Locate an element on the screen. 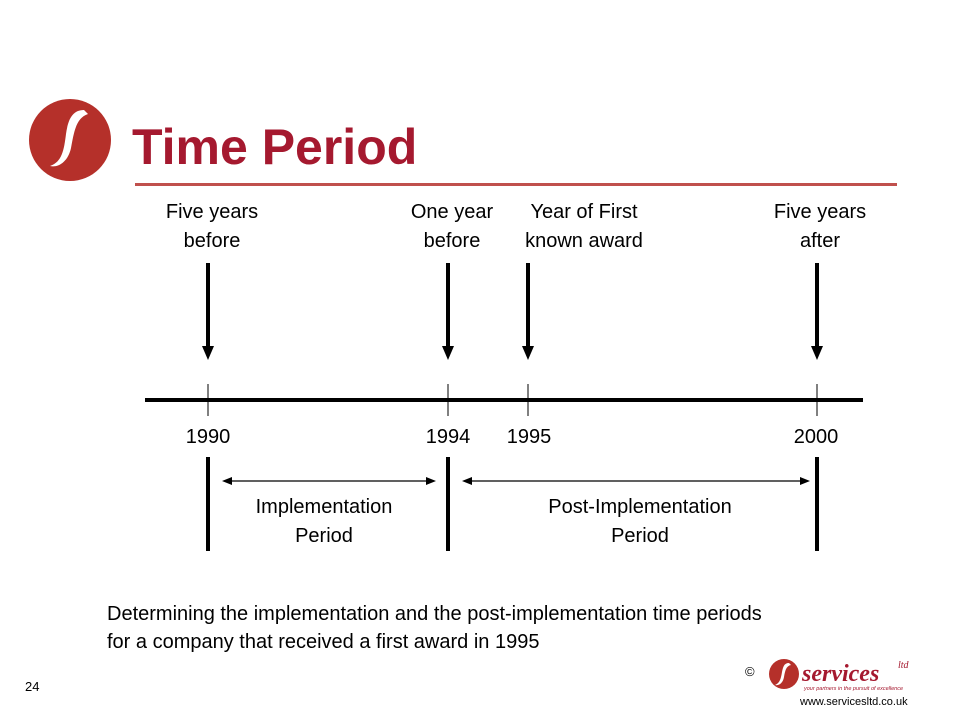 The width and height of the screenshot is (960, 720). year-label-1990: 1990 is located at coordinates (208, 437).